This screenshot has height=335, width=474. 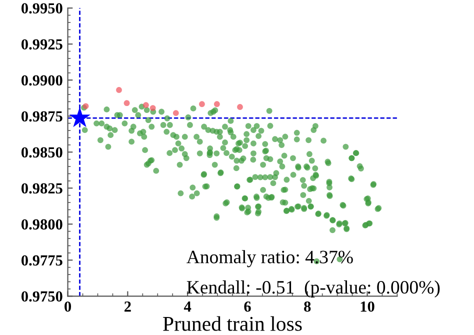 What do you see at coordinates (247, 306) in the screenshot?
I see `x-tick-label: 6` at bounding box center [247, 306].